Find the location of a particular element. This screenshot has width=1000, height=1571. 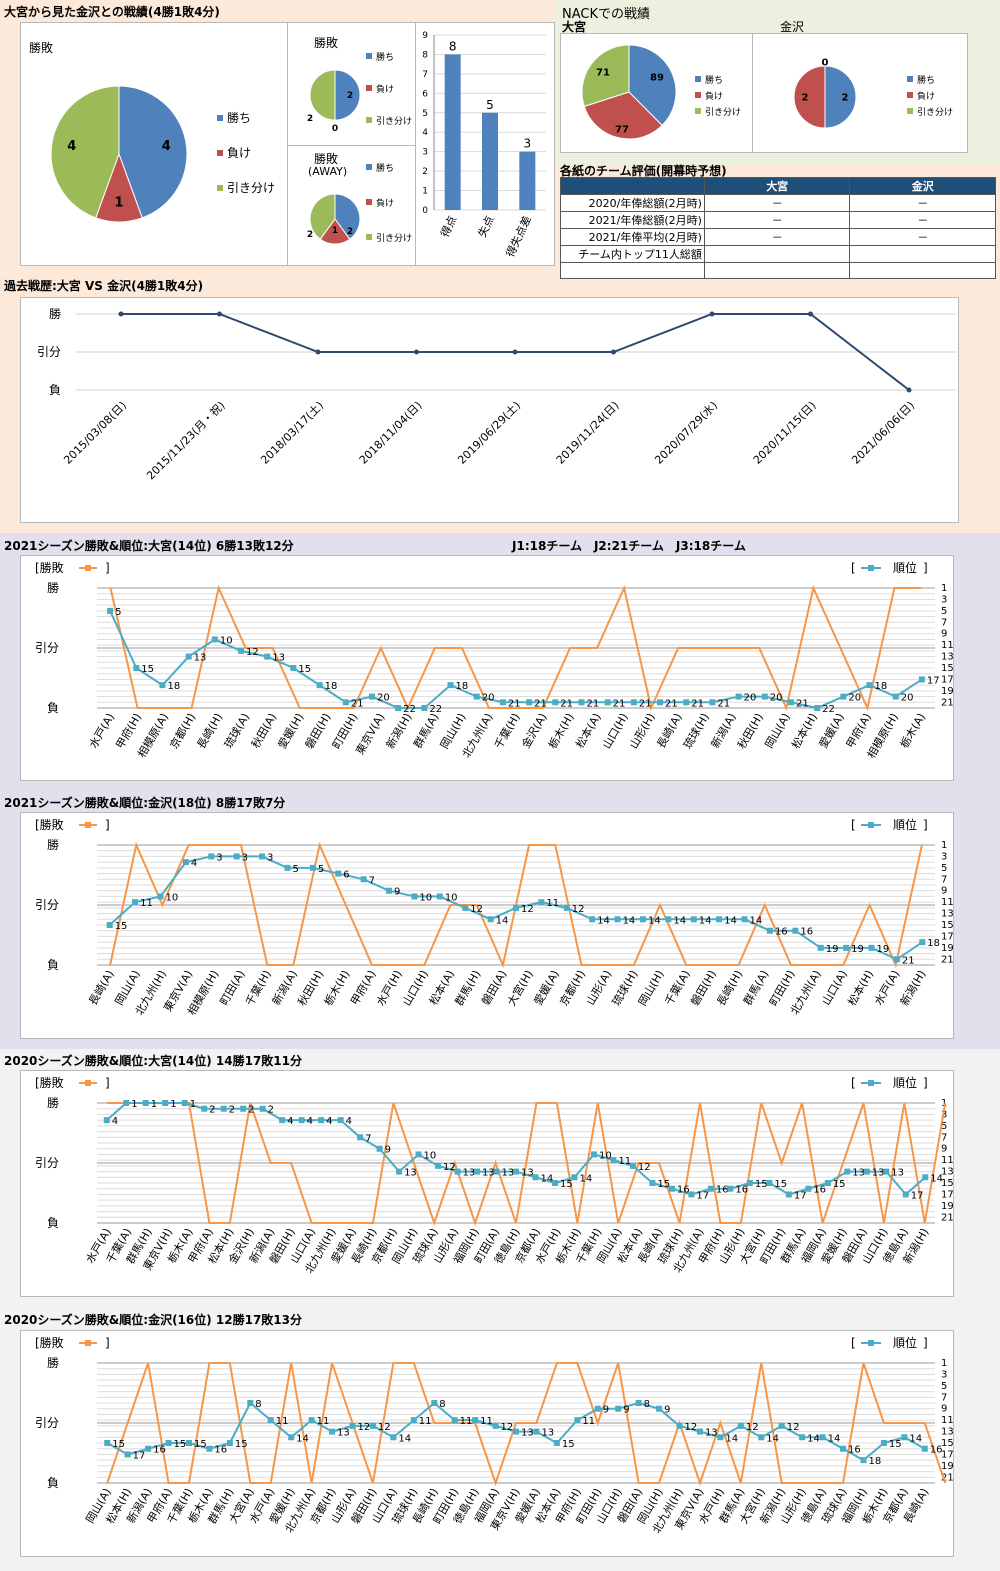

season1-rank-label-19: 14 is located at coordinates (603, 920).